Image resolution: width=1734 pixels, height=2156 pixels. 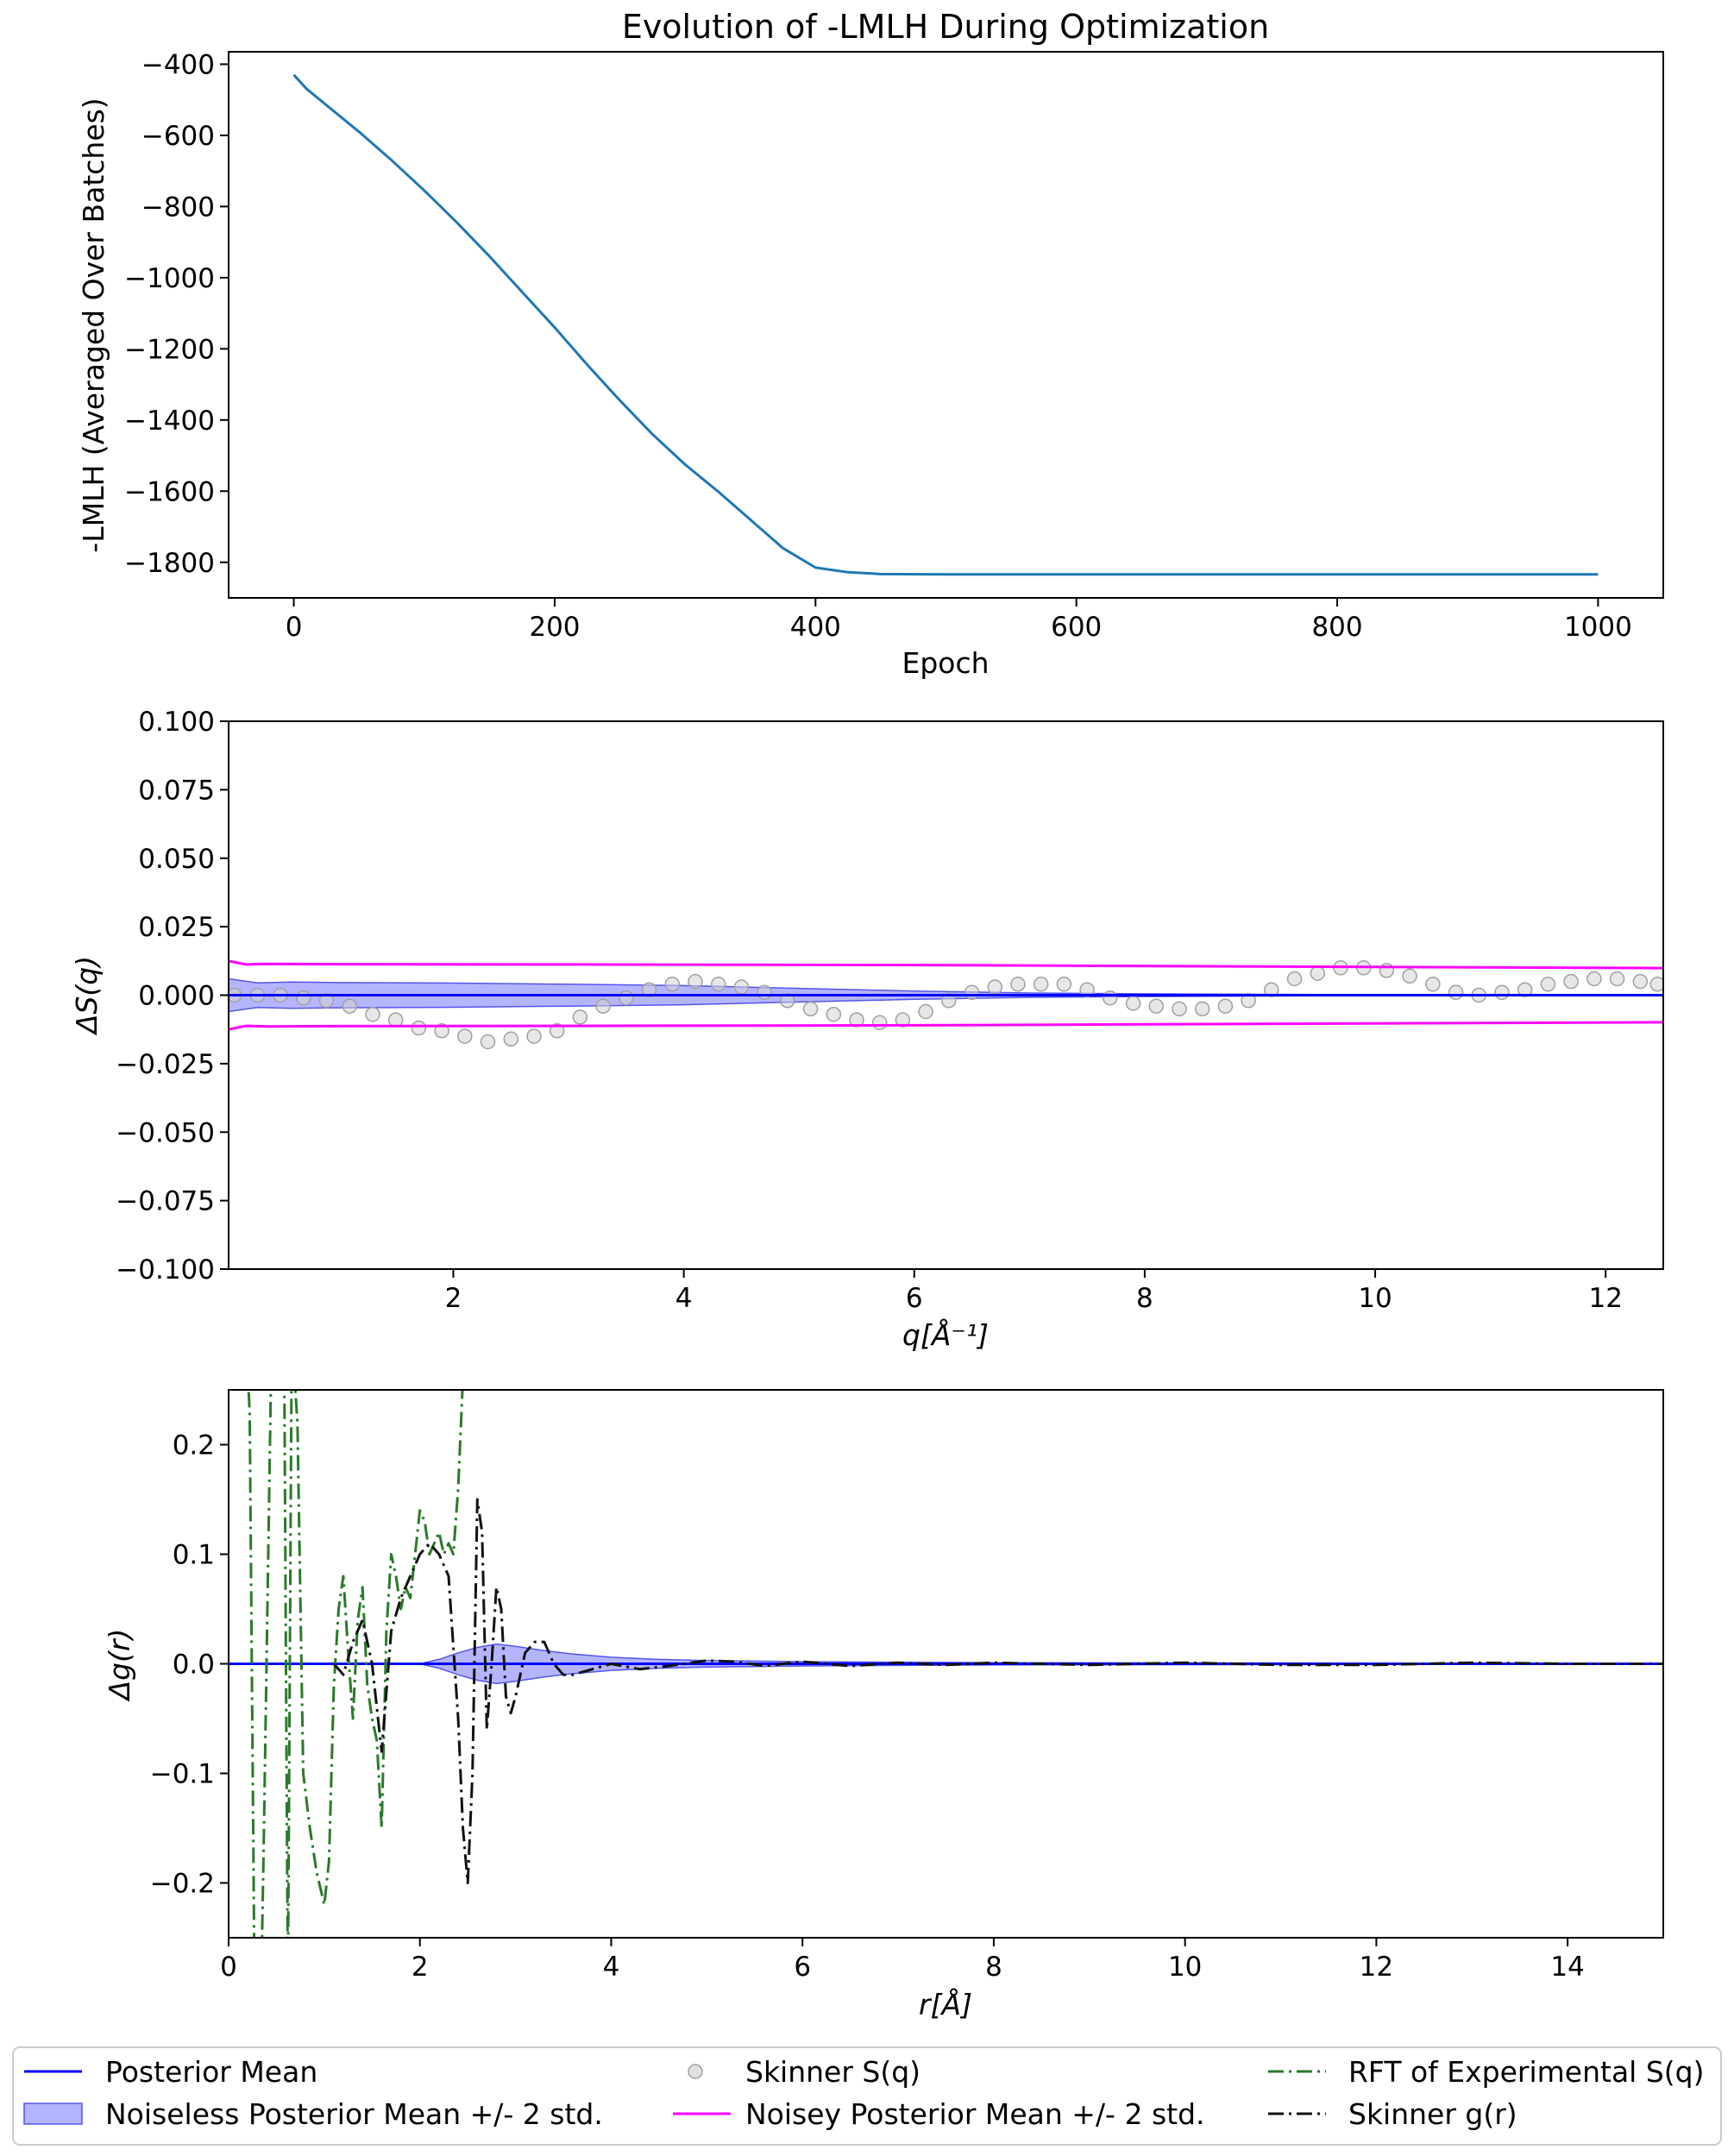 What do you see at coordinates (1526, 2072) in the screenshot?
I see `legend-label-rft: RFT of Experimental S(q)` at bounding box center [1526, 2072].